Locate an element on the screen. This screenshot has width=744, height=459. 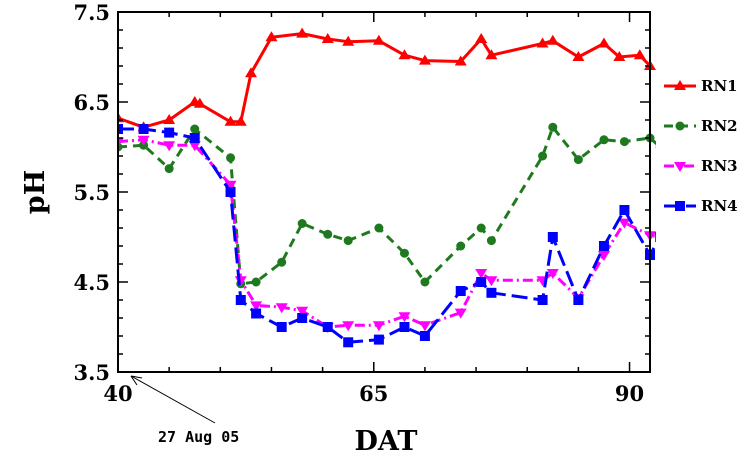
y-tick-label: 7.5 is located at coordinates (91, 12).